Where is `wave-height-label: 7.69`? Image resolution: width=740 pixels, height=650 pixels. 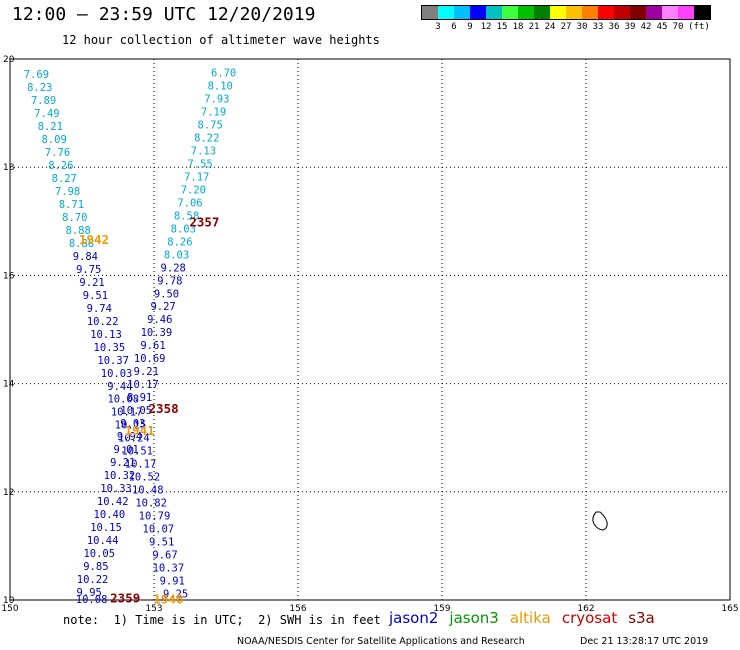
wave-height-label: 7.69 is located at coordinates (36, 75).